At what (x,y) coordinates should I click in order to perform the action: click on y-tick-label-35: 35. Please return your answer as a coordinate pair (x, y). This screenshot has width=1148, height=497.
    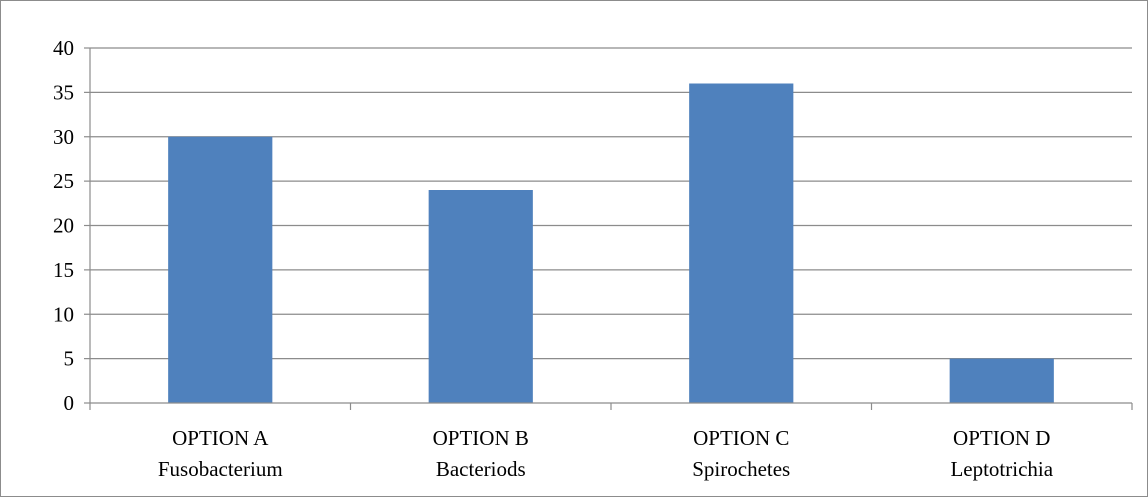
    Looking at the image, I should click on (63, 92).